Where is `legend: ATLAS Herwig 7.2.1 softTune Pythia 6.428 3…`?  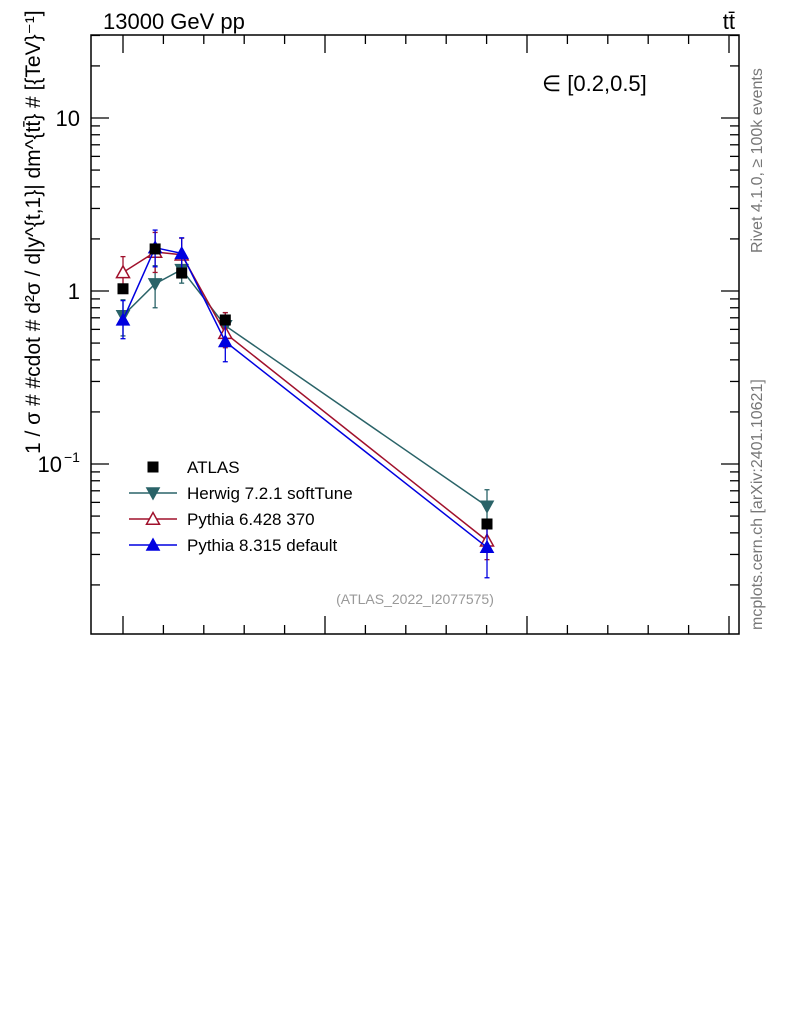
legend: ATLAS Herwig 7.2.1 softTune Pythia 6.428 3… is located at coordinates (241, 506).